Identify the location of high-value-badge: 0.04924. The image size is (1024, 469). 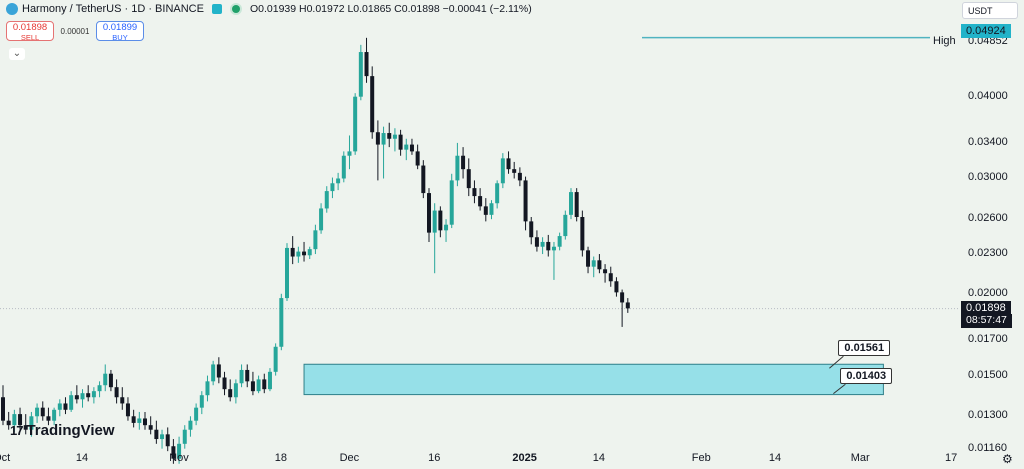
(986, 30).